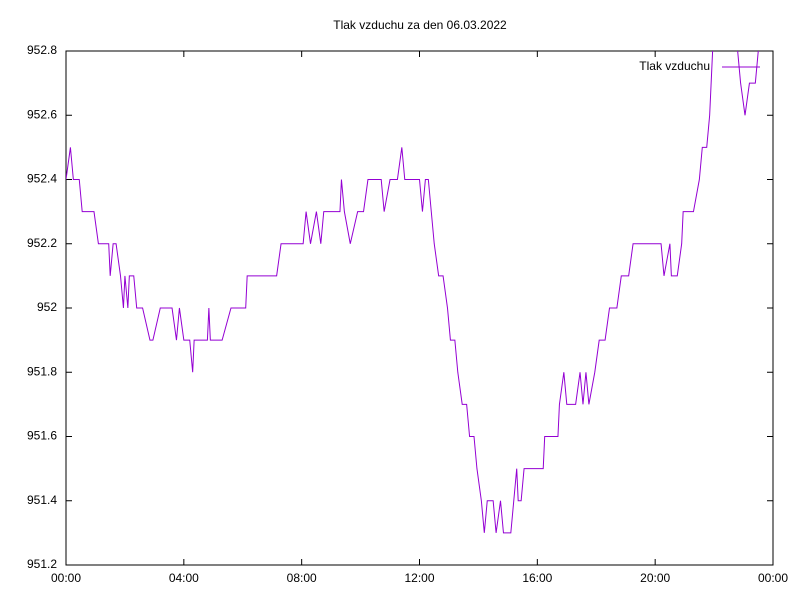 The image size is (800, 600). I want to click on y-tick-label: 952.4, so click(42, 179).